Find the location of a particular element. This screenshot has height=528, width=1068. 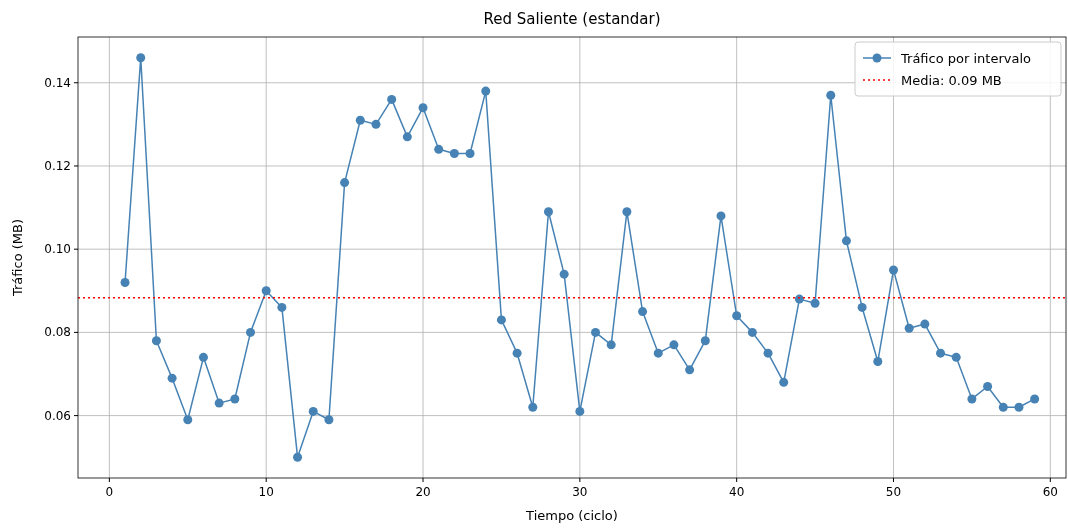

x-tick-label: 60 is located at coordinates (1050, 492).